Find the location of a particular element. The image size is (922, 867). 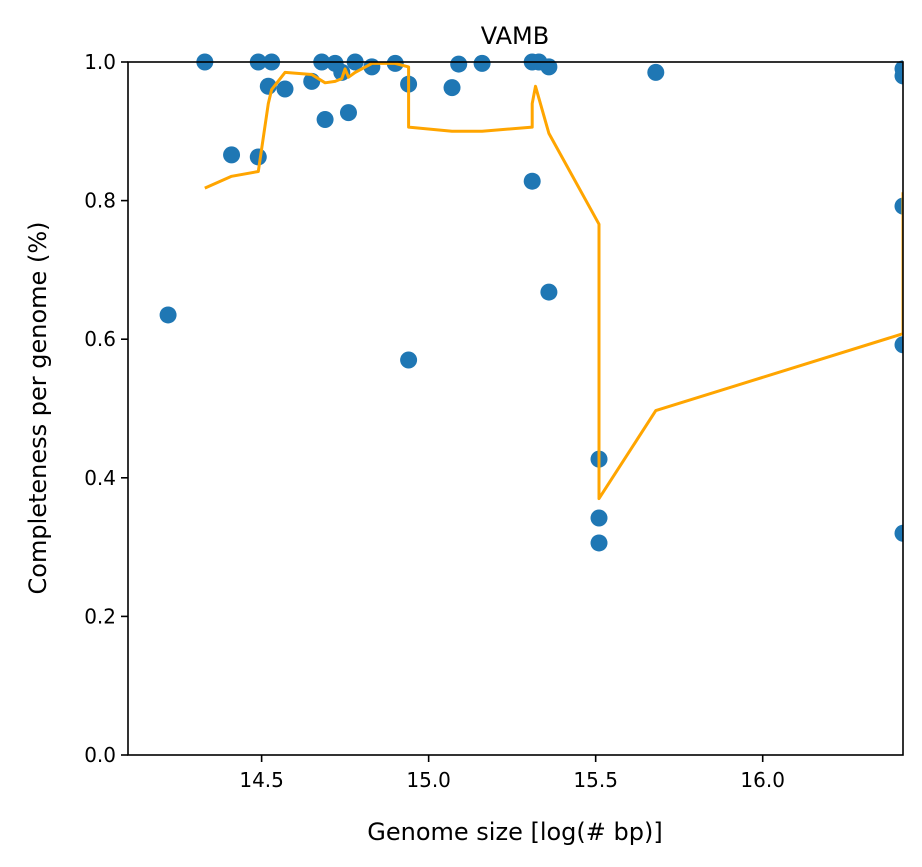

x-tick-label-0: 14.5 is located at coordinates (261, 780).